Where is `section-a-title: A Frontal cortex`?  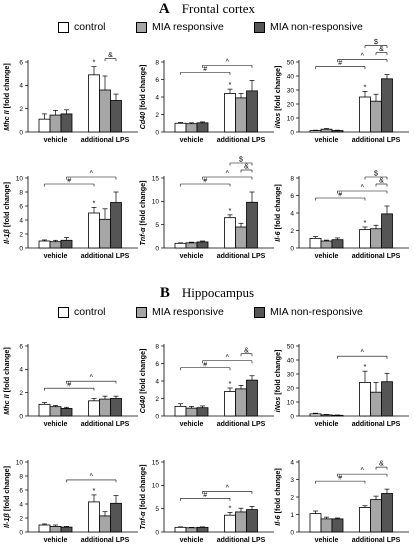
section-a-title: A Frontal cortex is located at coordinates (207, 9).